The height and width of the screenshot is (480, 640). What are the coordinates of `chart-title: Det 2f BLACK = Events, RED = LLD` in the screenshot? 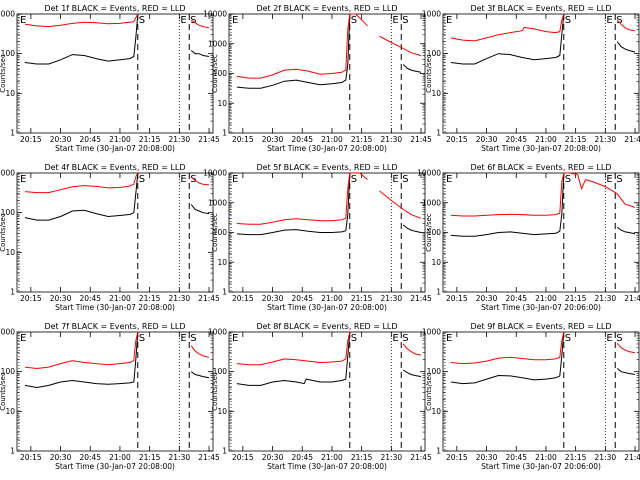 It's located at (326, 8).